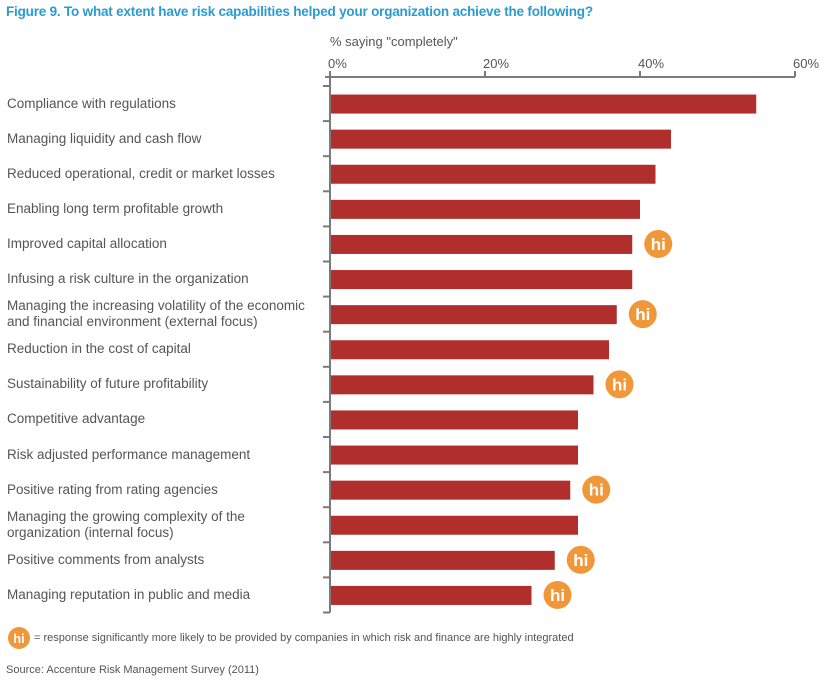 The image size is (838, 682). What do you see at coordinates (19, 638) in the screenshot?
I see `hi-marker-icon: hi` at bounding box center [19, 638].